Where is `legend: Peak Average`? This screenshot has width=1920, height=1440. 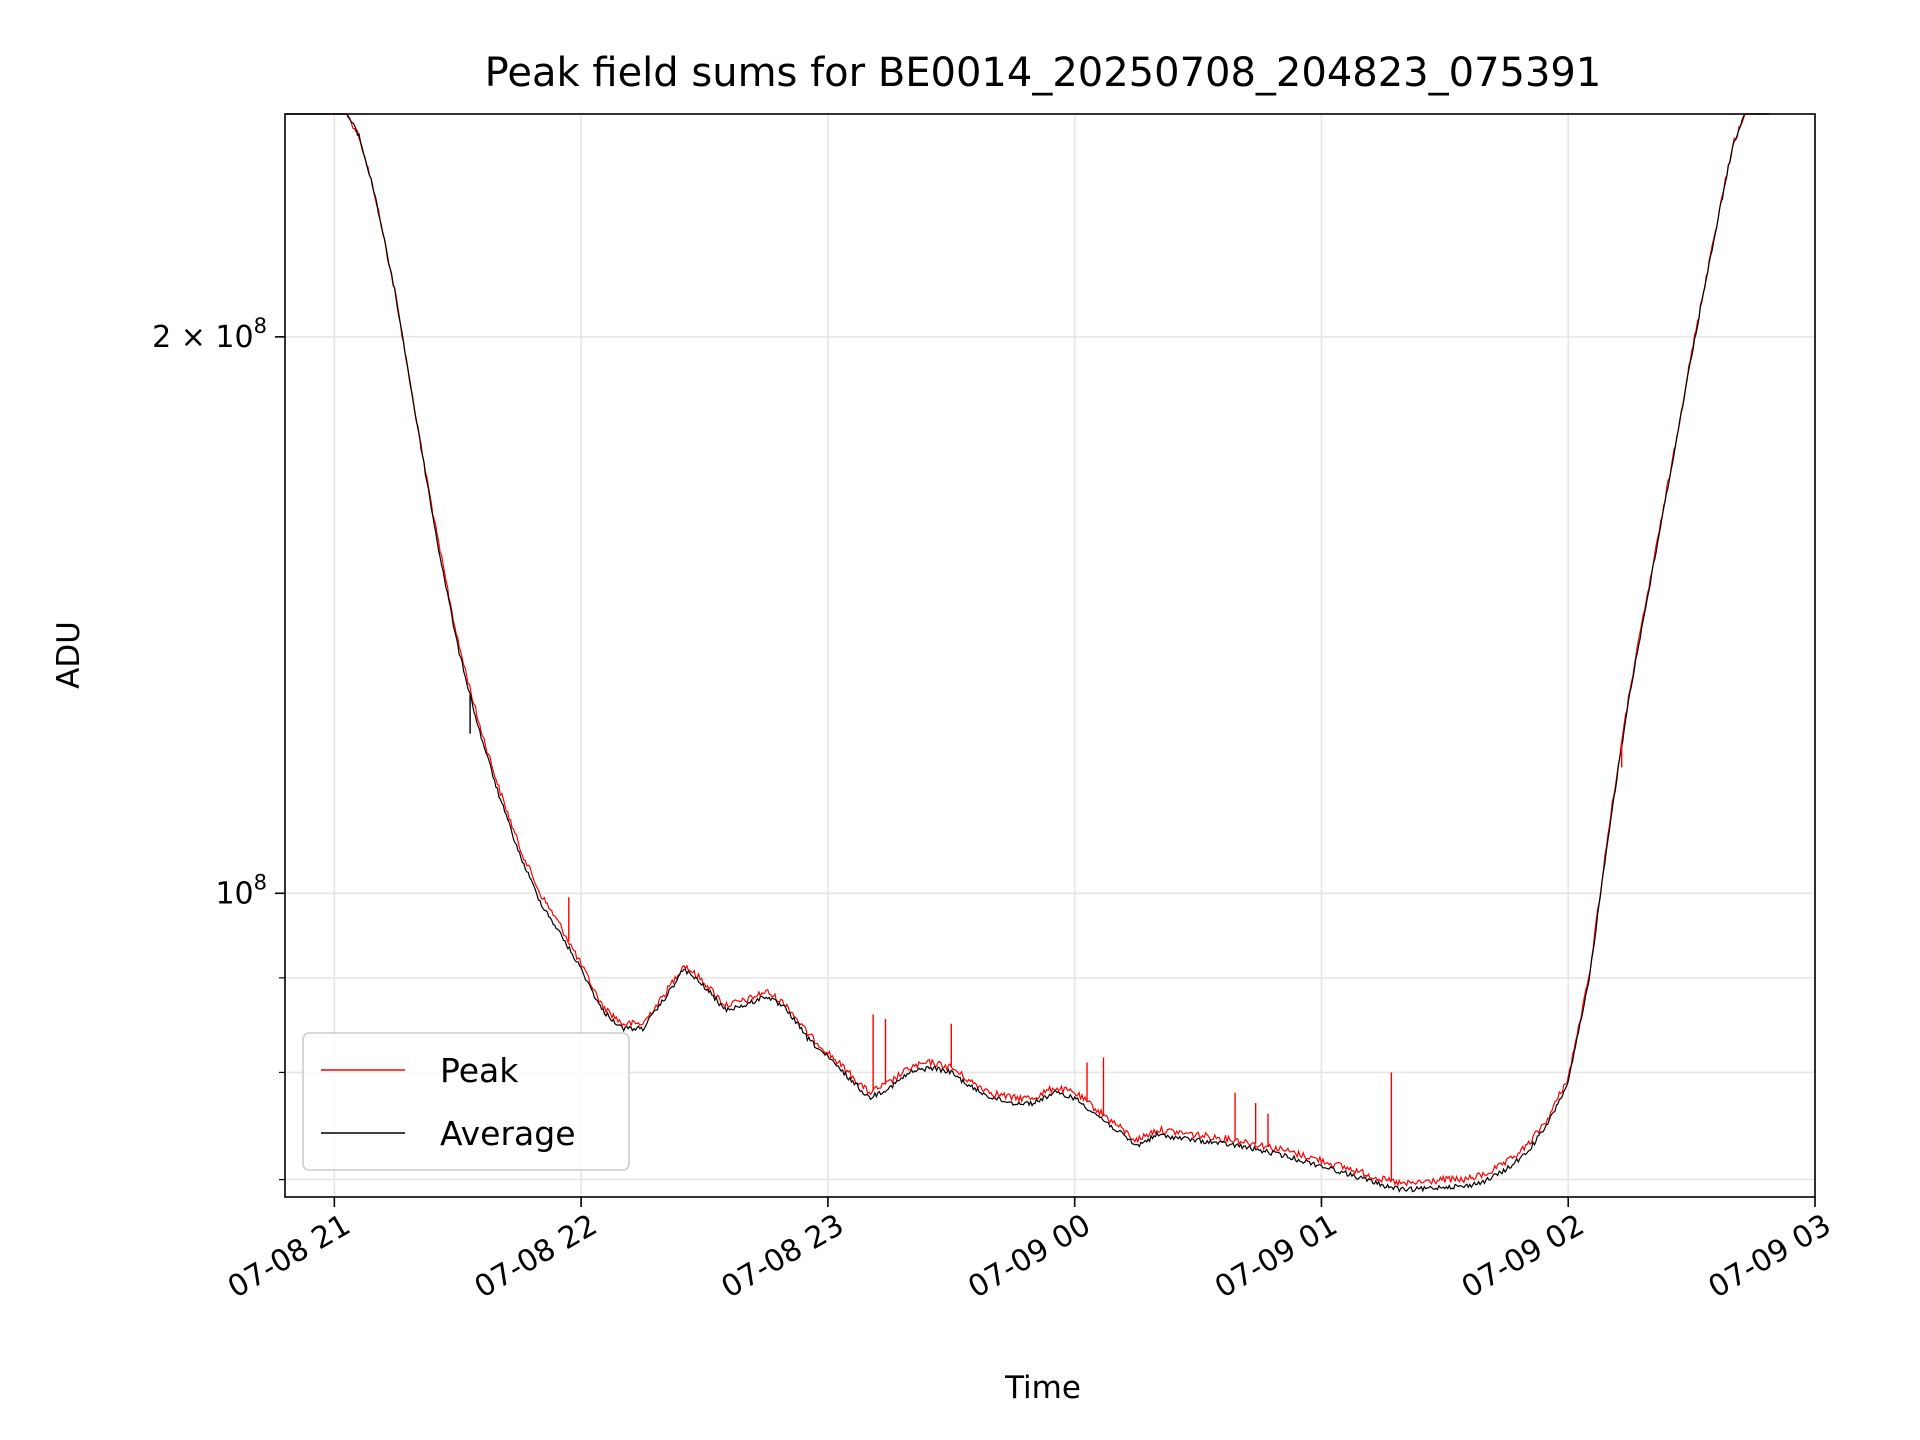 legend: Peak Average is located at coordinates (466, 1101).